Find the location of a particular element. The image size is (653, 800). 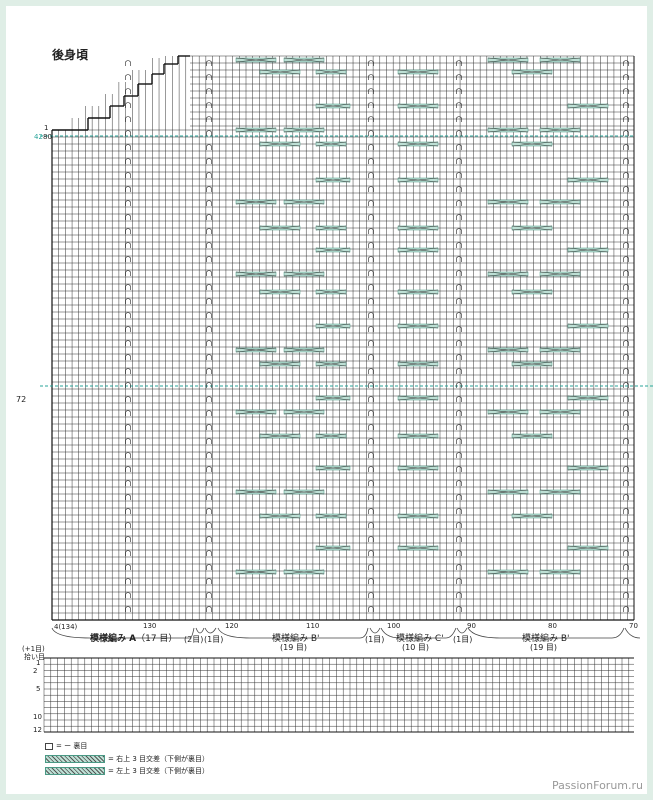

pickup-grid is located at coordinates (338, 695).